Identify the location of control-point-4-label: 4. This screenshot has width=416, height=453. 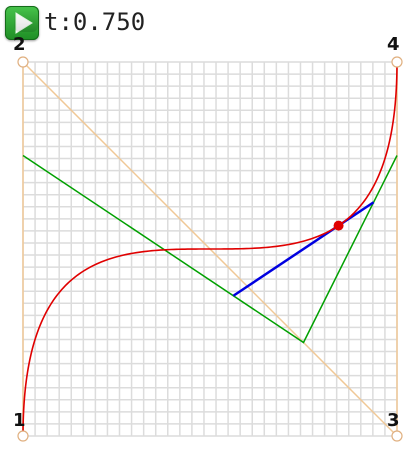
(393, 44).